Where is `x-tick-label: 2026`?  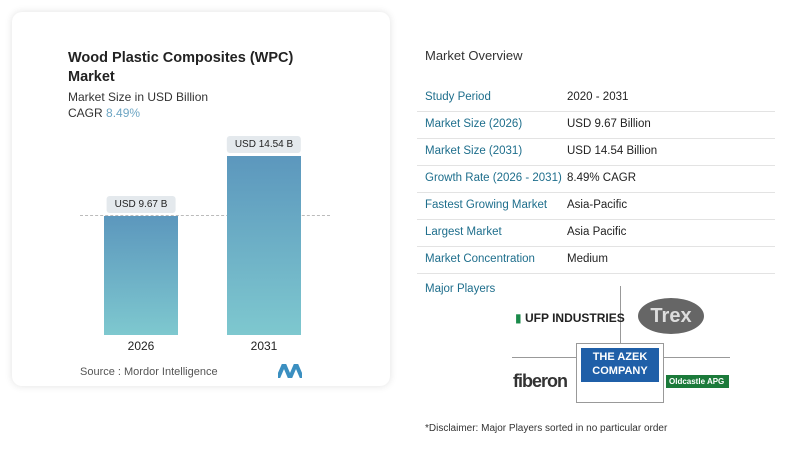 x-tick-label: 2026 is located at coordinates (141, 346).